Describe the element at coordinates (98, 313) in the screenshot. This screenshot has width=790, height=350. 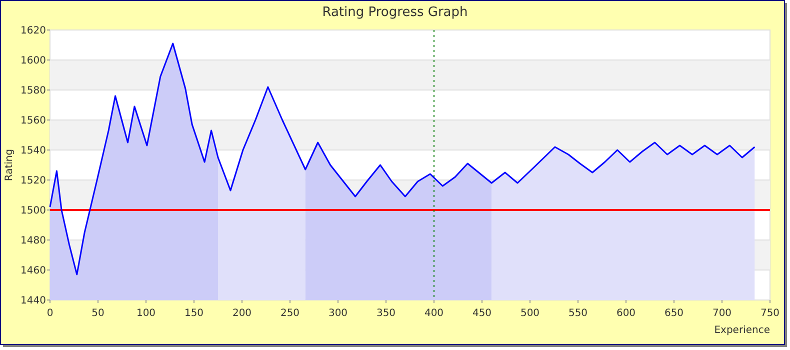
I see `x-tick-label: 50` at that location.